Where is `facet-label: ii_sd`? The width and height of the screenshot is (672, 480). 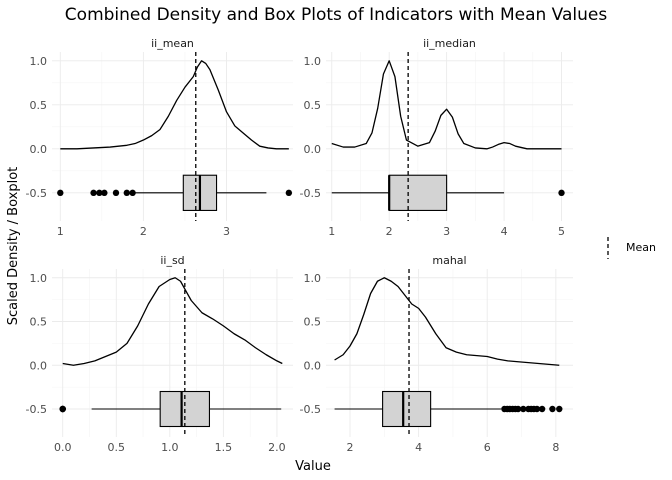
facet-label: ii_sd is located at coordinates (172, 260).